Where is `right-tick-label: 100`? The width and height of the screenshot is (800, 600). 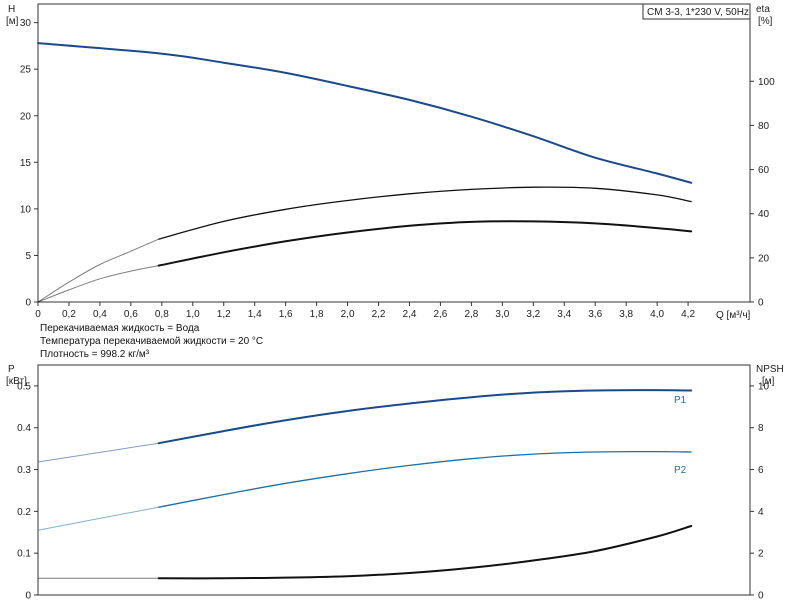 right-tick-label: 100 is located at coordinates (766, 82).